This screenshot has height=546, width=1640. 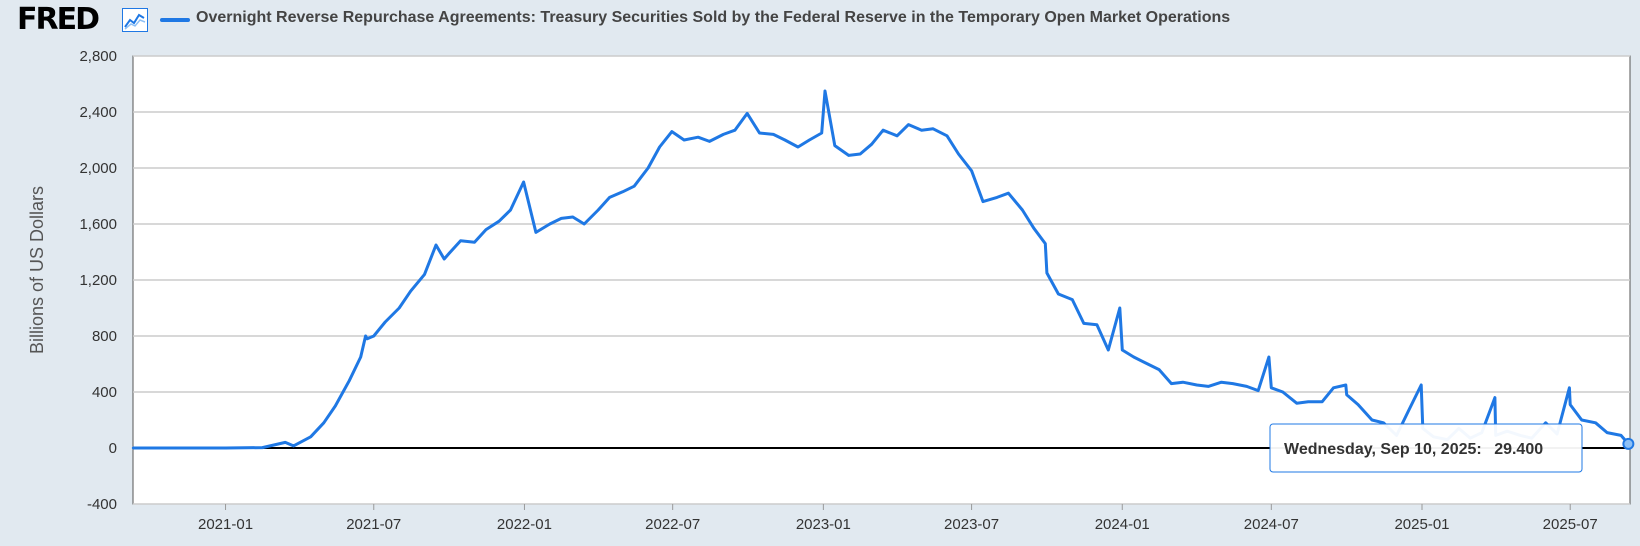 What do you see at coordinates (1570, 524) in the screenshot?
I see `x-tick-label: 2025-07` at bounding box center [1570, 524].